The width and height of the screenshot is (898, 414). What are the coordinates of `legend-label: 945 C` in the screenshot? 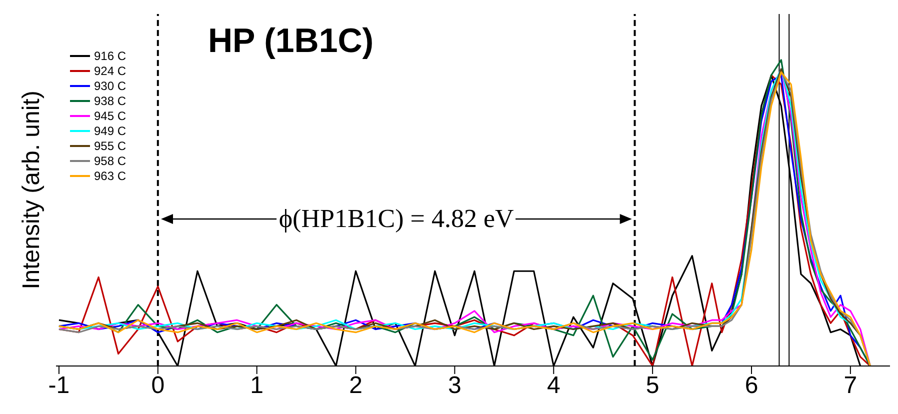 It's located at (110, 115).